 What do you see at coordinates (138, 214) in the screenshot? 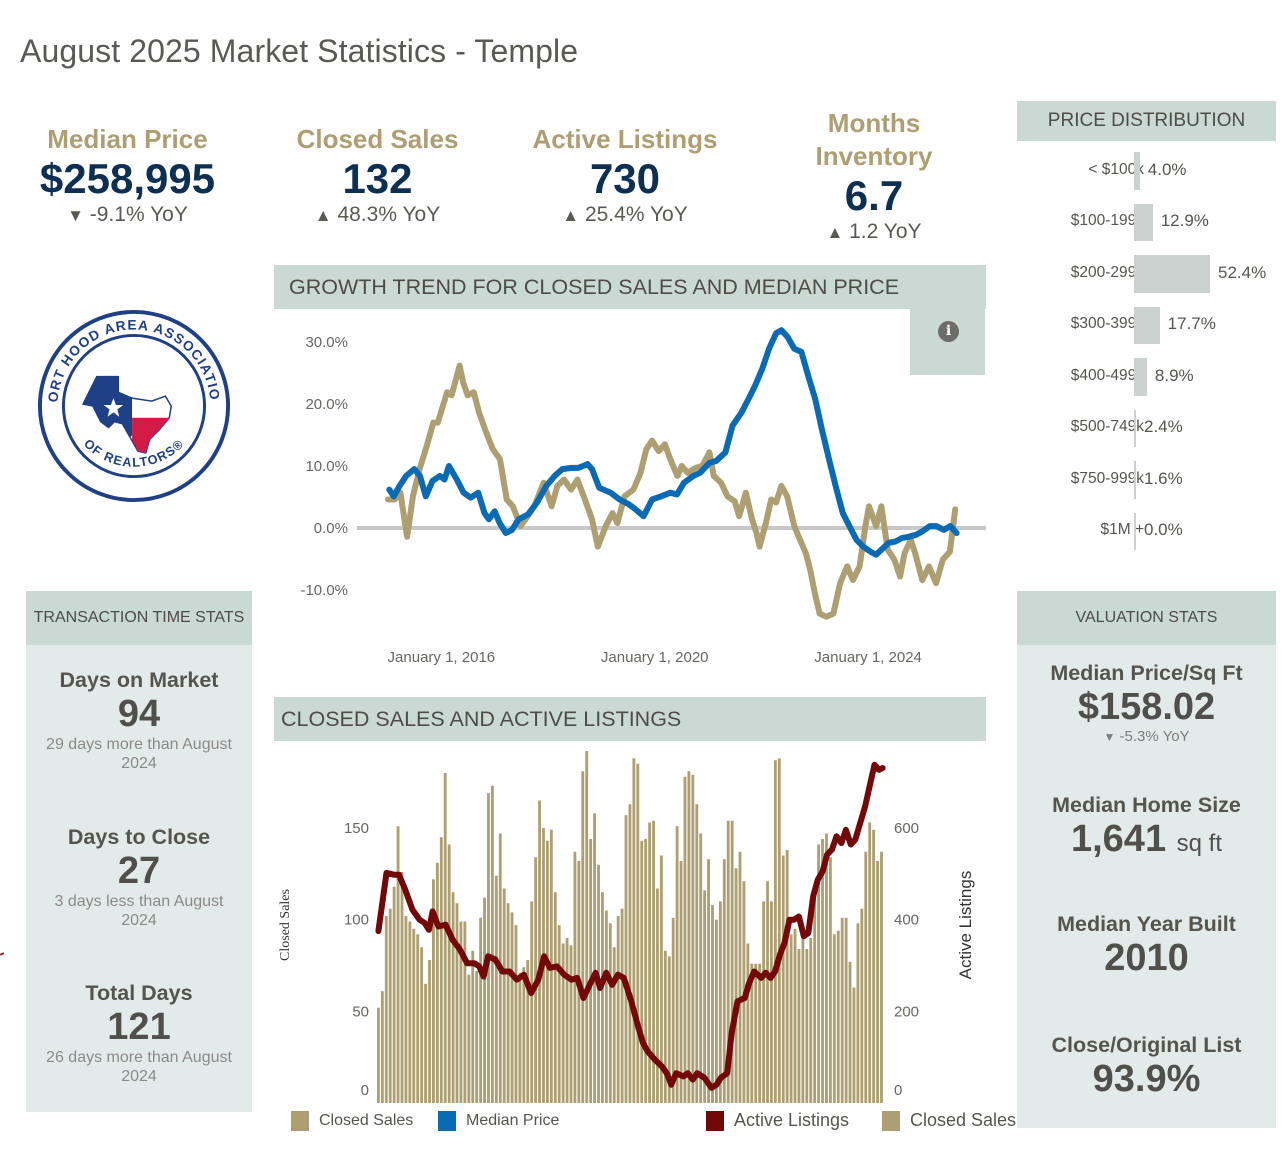
I see `kpi-change: -9.1% YoY` at bounding box center [138, 214].